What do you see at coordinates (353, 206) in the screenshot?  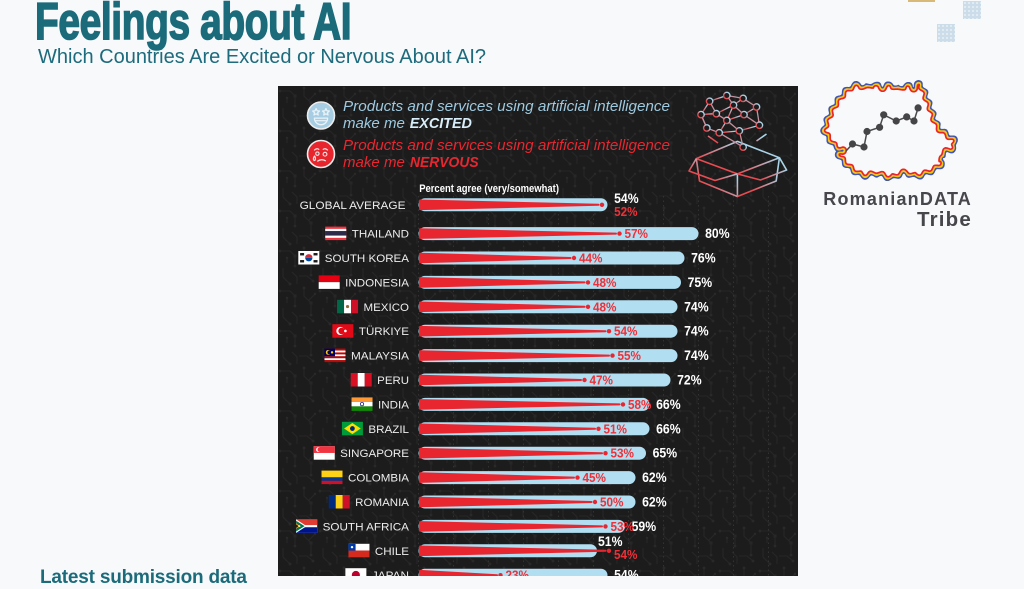 I see `svg-text: GLOBAL AVERAGE` at bounding box center [353, 206].